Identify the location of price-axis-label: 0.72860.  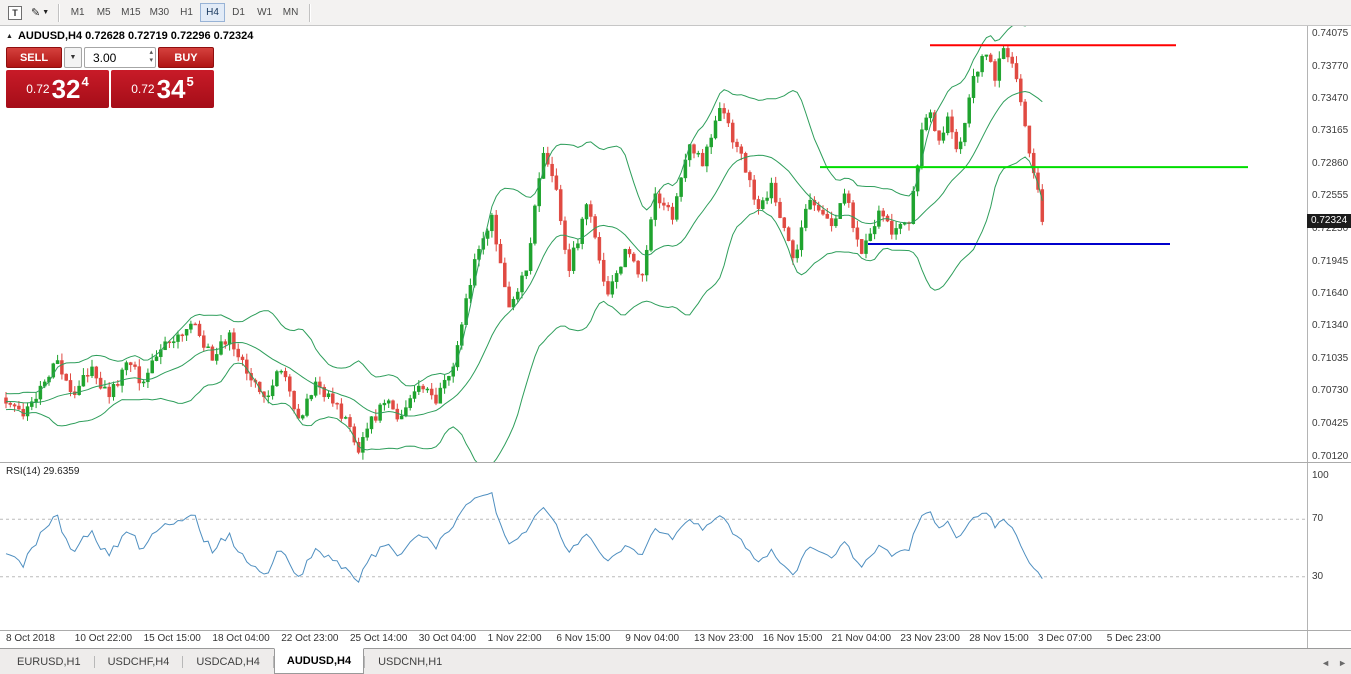
(1330, 163).